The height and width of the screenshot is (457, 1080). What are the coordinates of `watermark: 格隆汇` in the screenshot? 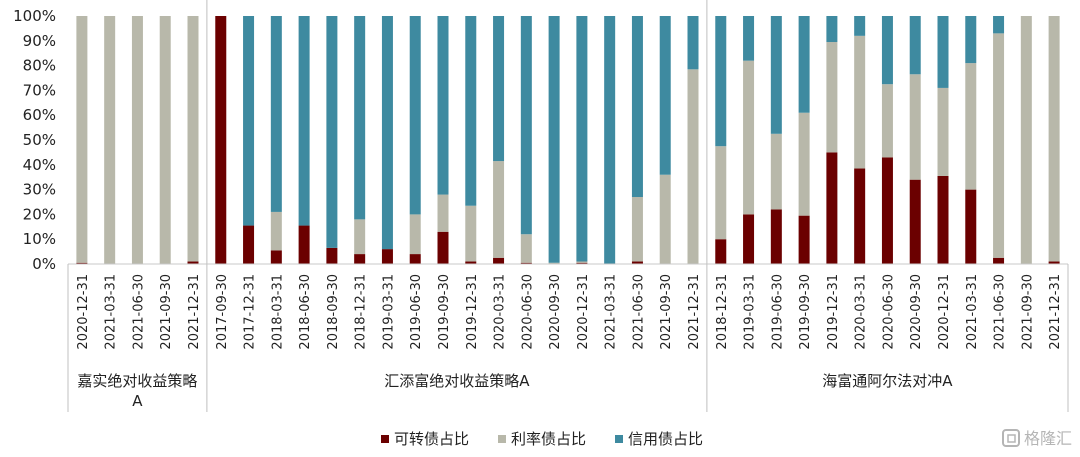 It's located at (1037, 438).